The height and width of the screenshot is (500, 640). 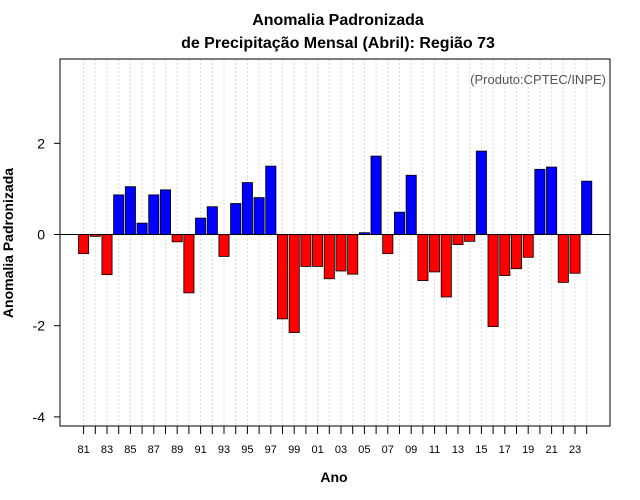 I want to click on bar-2022, so click(x=563, y=258).